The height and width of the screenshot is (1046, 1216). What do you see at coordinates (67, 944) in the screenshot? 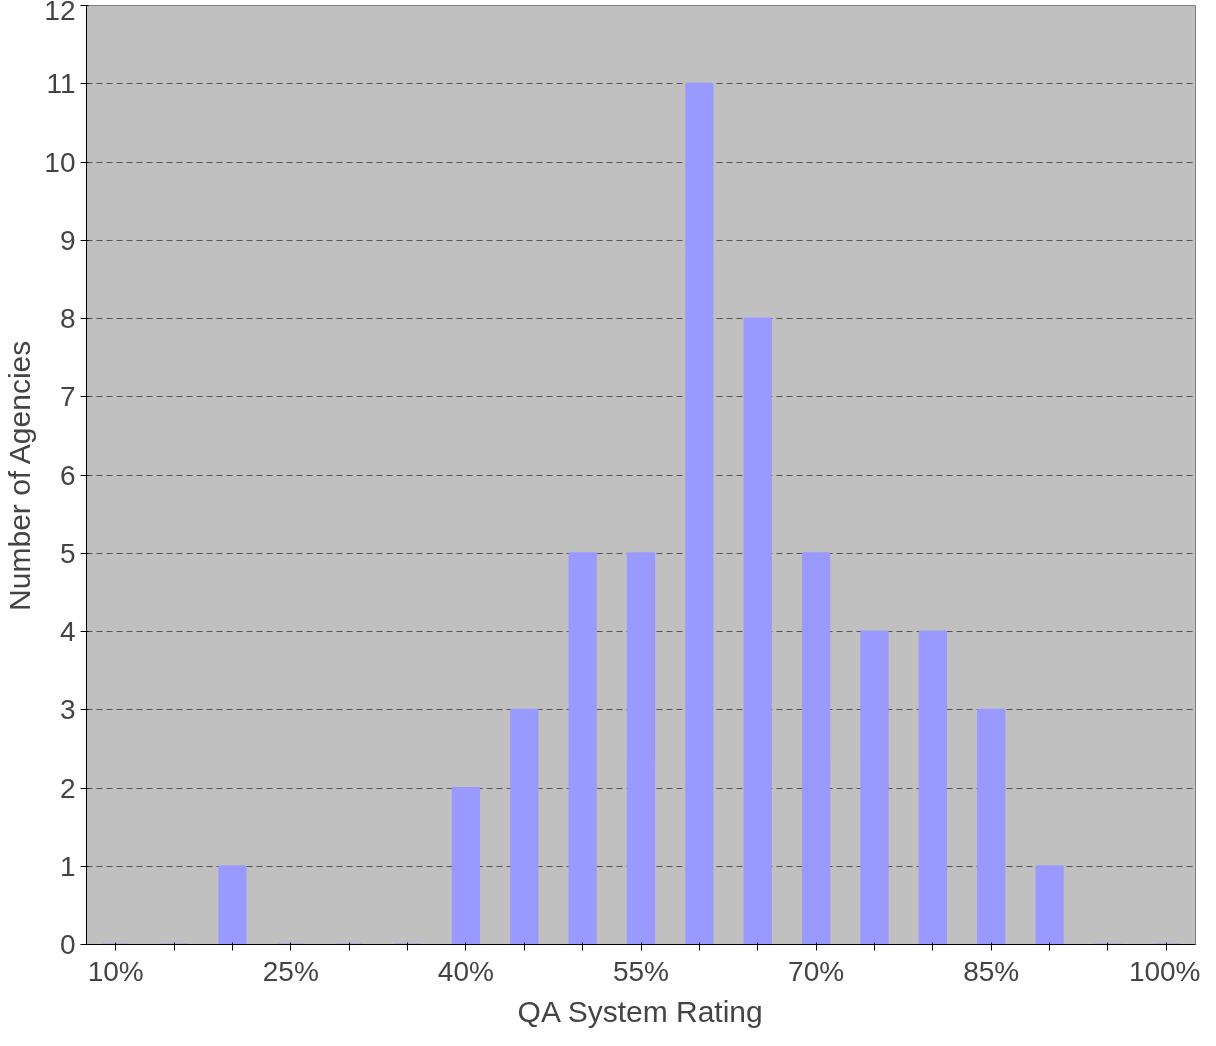
I see `y-tick-label: 0` at bounding box center [67, 944].